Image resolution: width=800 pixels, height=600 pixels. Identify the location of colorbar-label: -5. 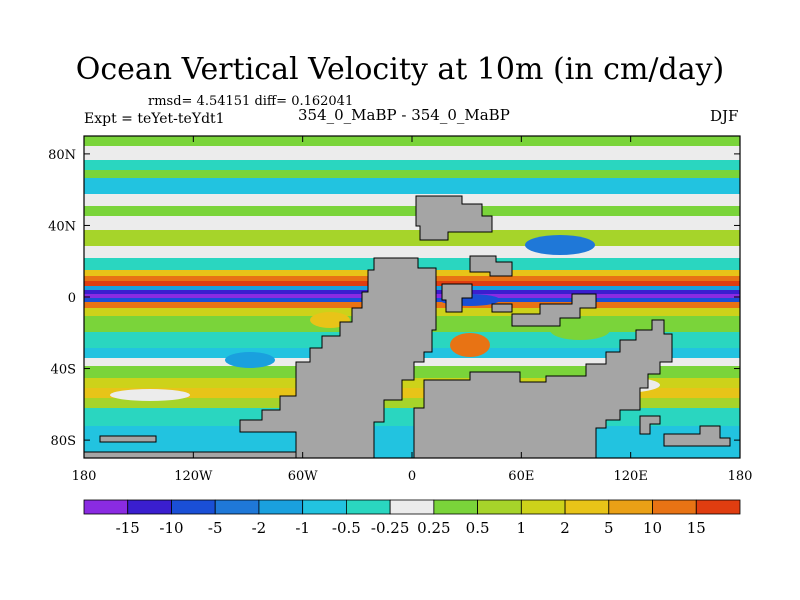
(215, 528).